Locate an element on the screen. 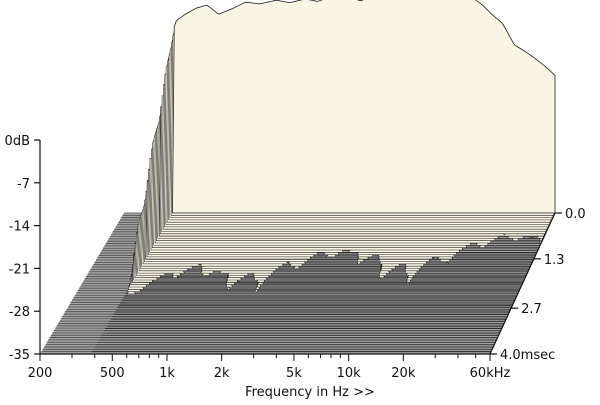 This screenshot has height=405, width=600. y-tick-label: 0dB is located at coordinates (17, 141).